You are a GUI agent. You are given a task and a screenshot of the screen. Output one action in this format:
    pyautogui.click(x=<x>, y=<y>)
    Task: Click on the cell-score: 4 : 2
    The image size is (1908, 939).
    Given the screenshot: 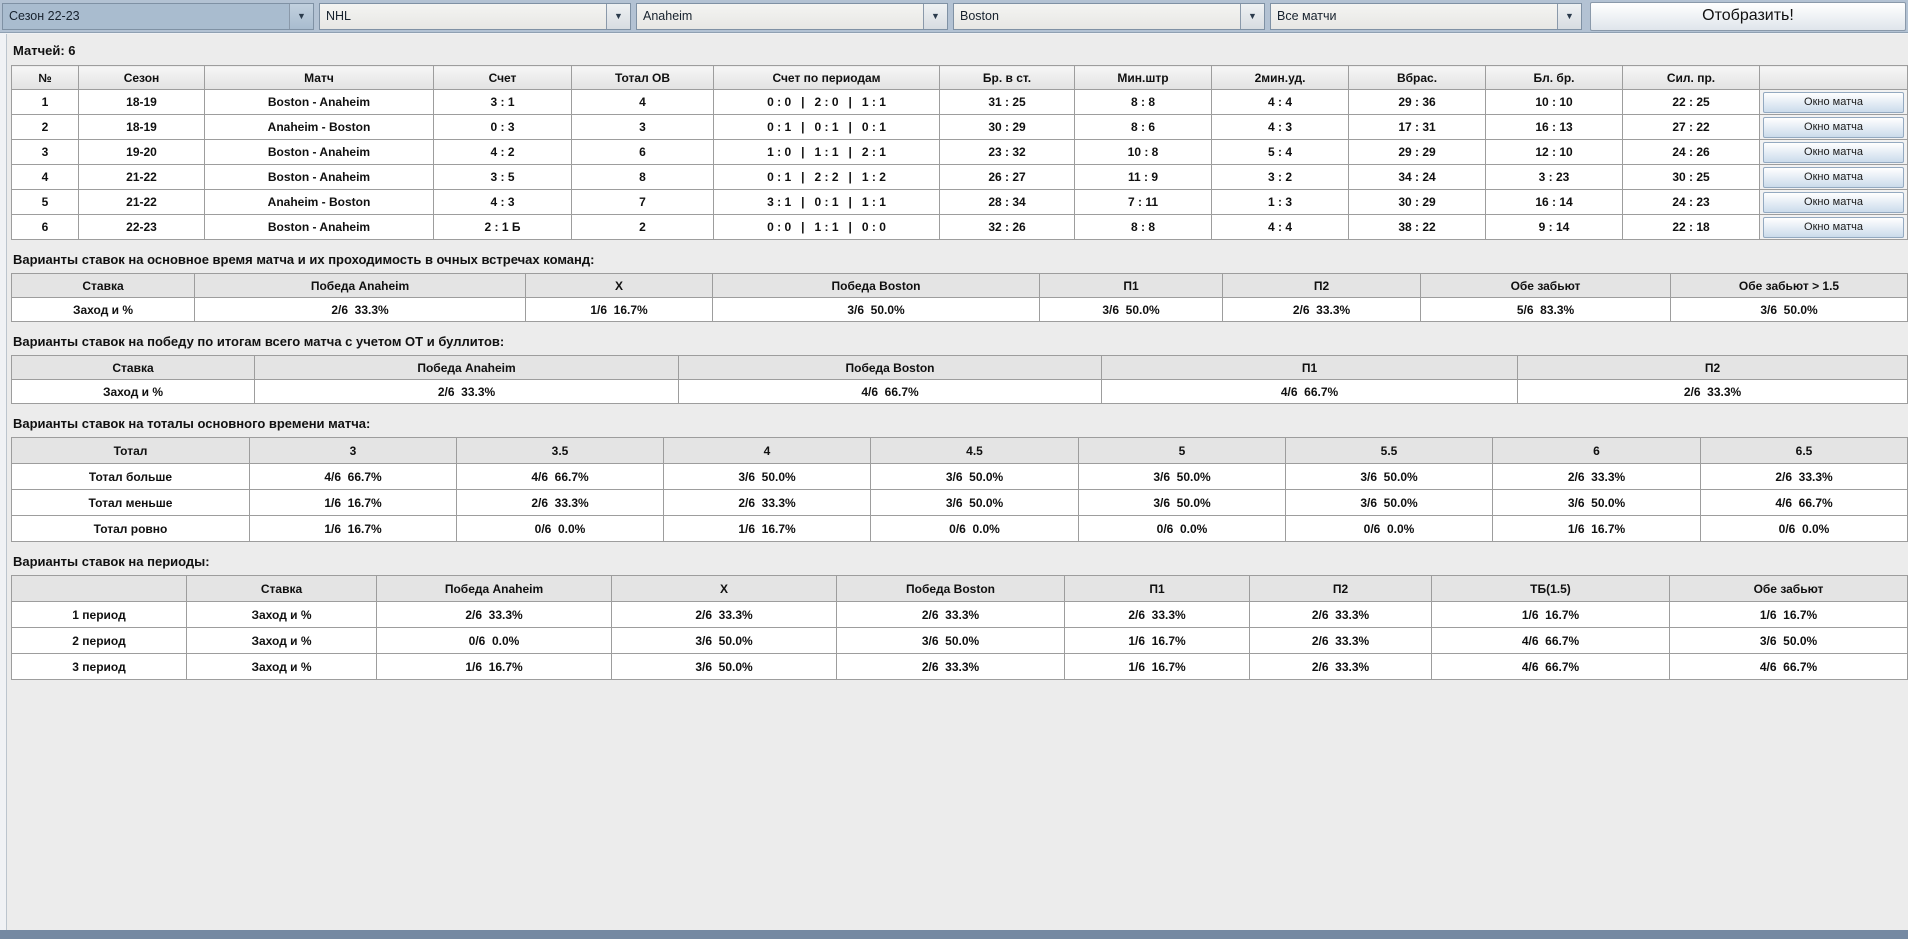 What is the action you would take?
    pyautogui.click(x=502, y=152)
    